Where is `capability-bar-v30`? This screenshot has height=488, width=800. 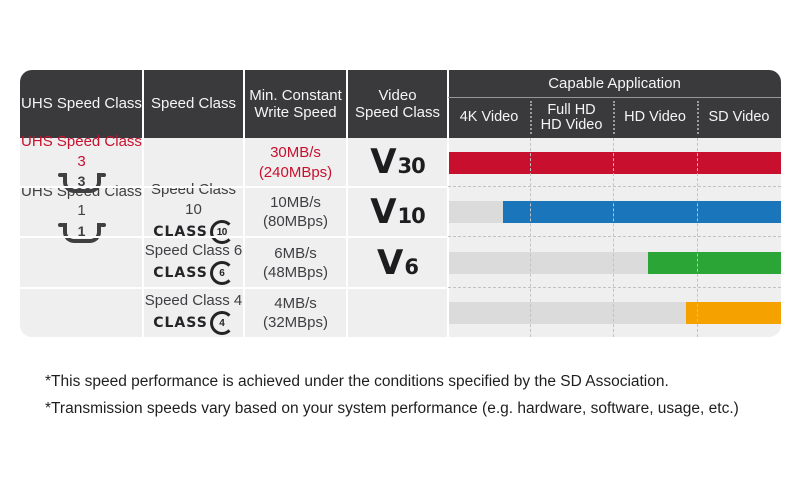
capability-bar-v30 is located at coordinates (614, 162).